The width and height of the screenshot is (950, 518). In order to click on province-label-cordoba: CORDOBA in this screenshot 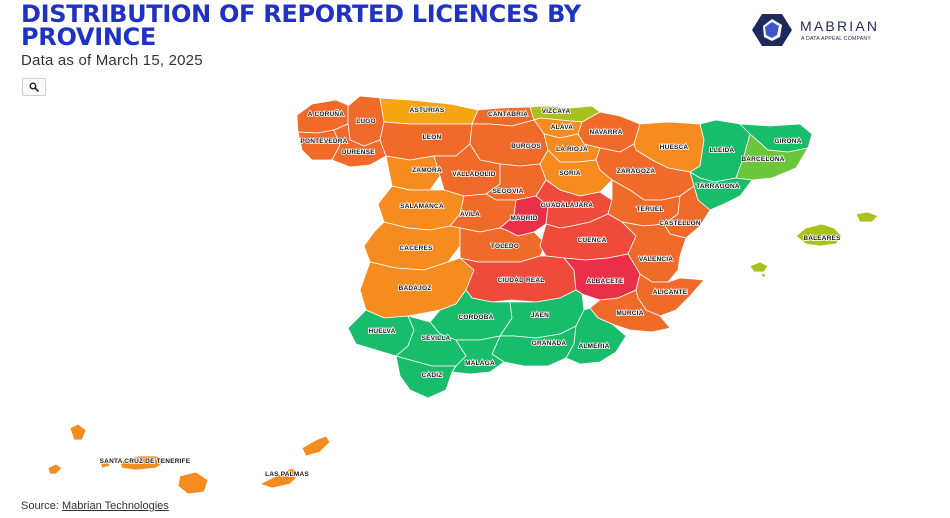, I will do `click(476, 317)`.